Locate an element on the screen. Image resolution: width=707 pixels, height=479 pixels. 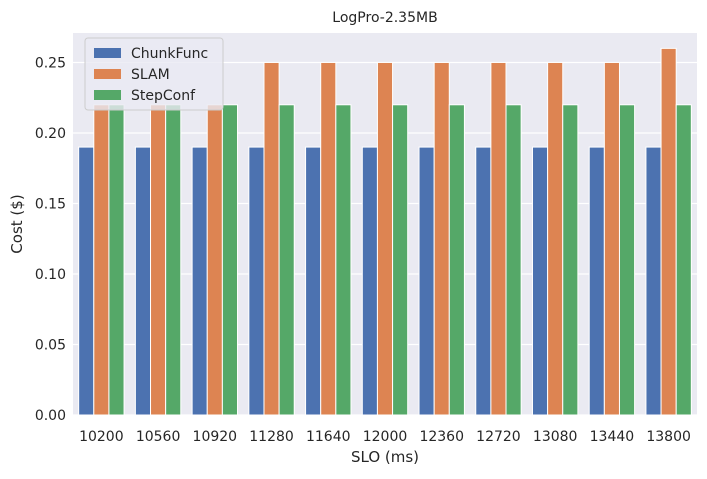
y-tick-label: 0.15 is located at coordinates (50, 204).